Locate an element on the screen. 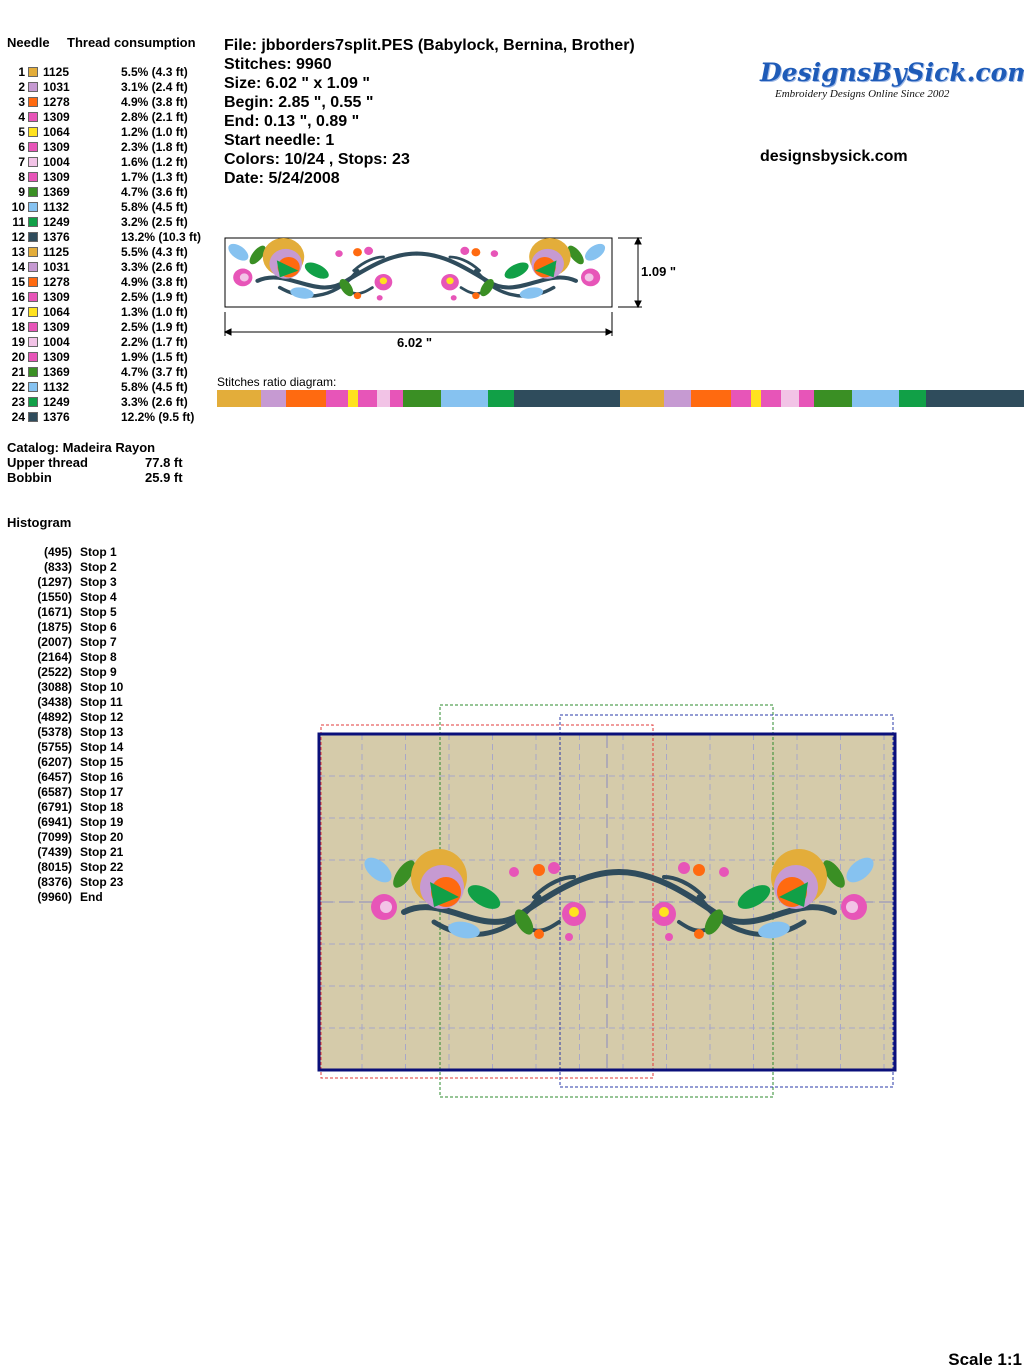  stitches-ratio-bar is located at coordinates (620, 398).